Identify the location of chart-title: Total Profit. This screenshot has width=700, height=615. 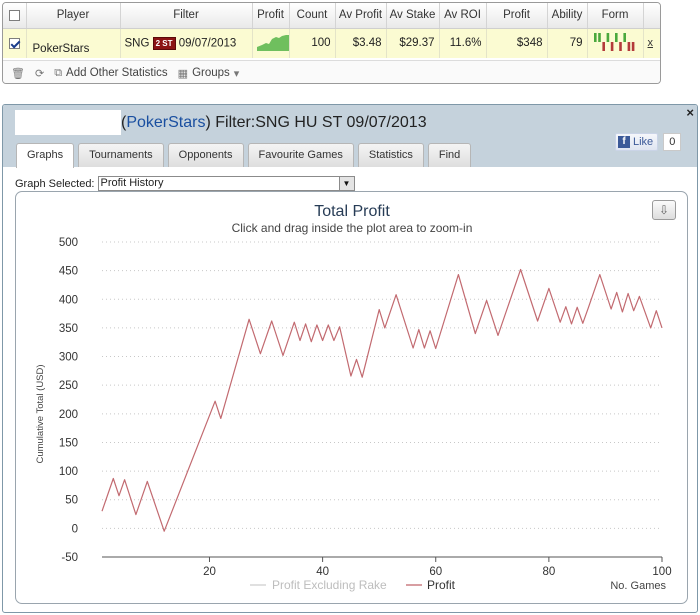
(352, 211).